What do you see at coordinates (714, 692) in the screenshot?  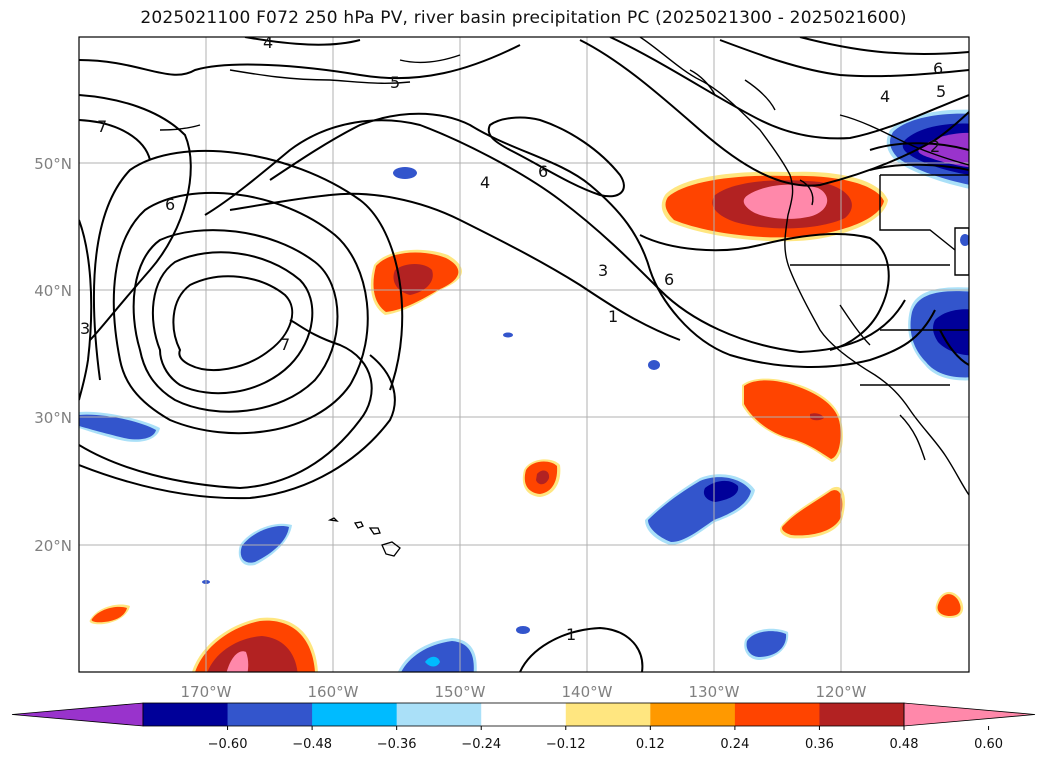 I see `lon-label: 130°W` at bounding box center [714, 692].